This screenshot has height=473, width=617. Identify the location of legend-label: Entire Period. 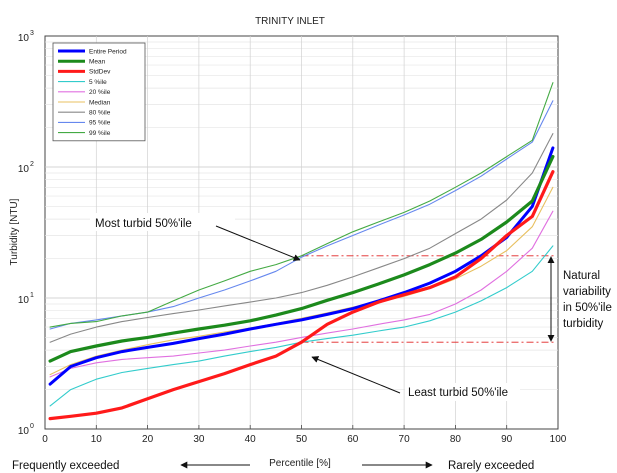
(108, 51).